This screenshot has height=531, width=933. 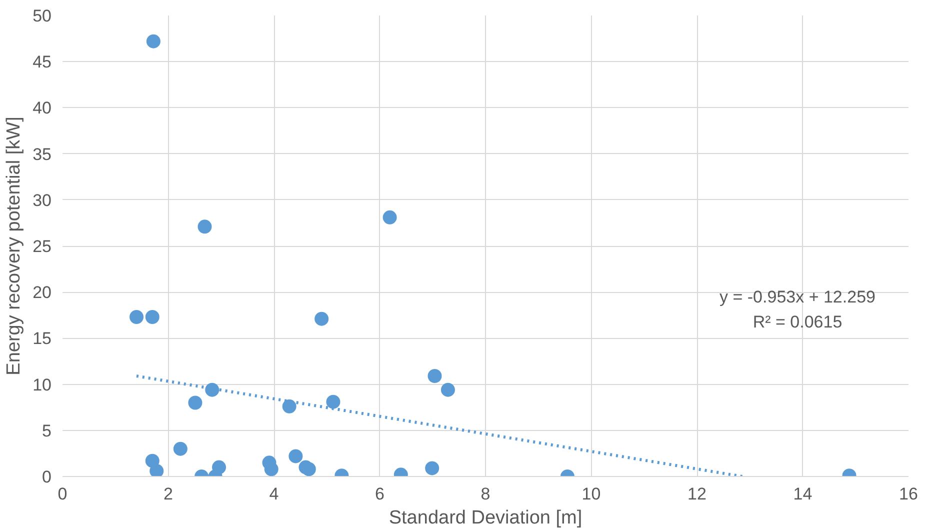 What do you see at coordinates (379, 494) in the screenshot?
I see `x-tick-label: 6` at bounding box center [379, 494].